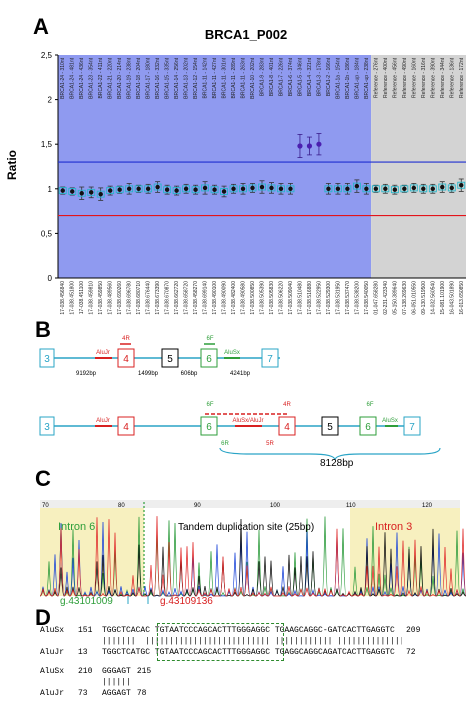 This screenshot has height=715, width=474. I want to click on locus-label: 17-038.458270, so click(196, 298).